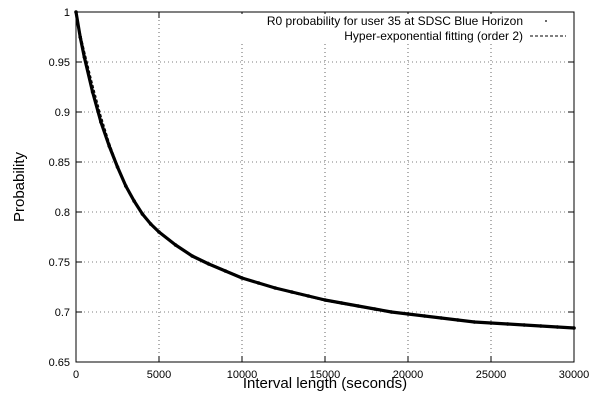 This screenshot has width=595, height=402. I want to click on x-axis-label: Interval length (seconds), so click(325, 383).